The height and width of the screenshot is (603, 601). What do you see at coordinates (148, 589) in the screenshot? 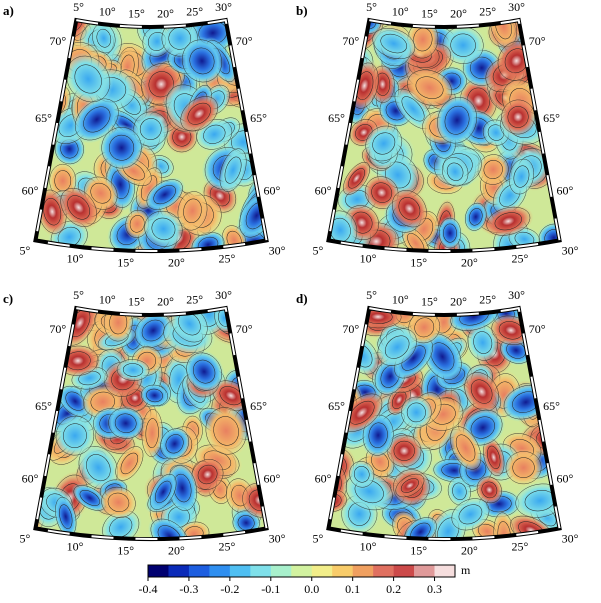
I see `colorbar-tick-label: -0.4` at bounding box center [148, 589].